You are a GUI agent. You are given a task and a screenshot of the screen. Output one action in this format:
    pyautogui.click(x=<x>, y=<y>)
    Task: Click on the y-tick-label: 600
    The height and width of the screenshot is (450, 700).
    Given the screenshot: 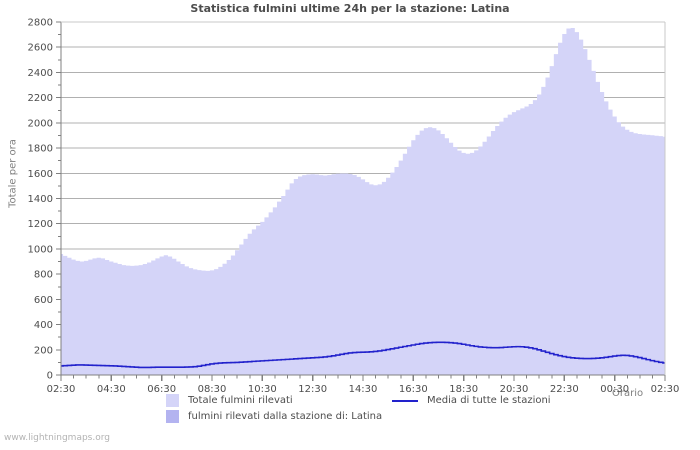 What is the action you would take?
    pyautogui.click(x=43, y=300)
    